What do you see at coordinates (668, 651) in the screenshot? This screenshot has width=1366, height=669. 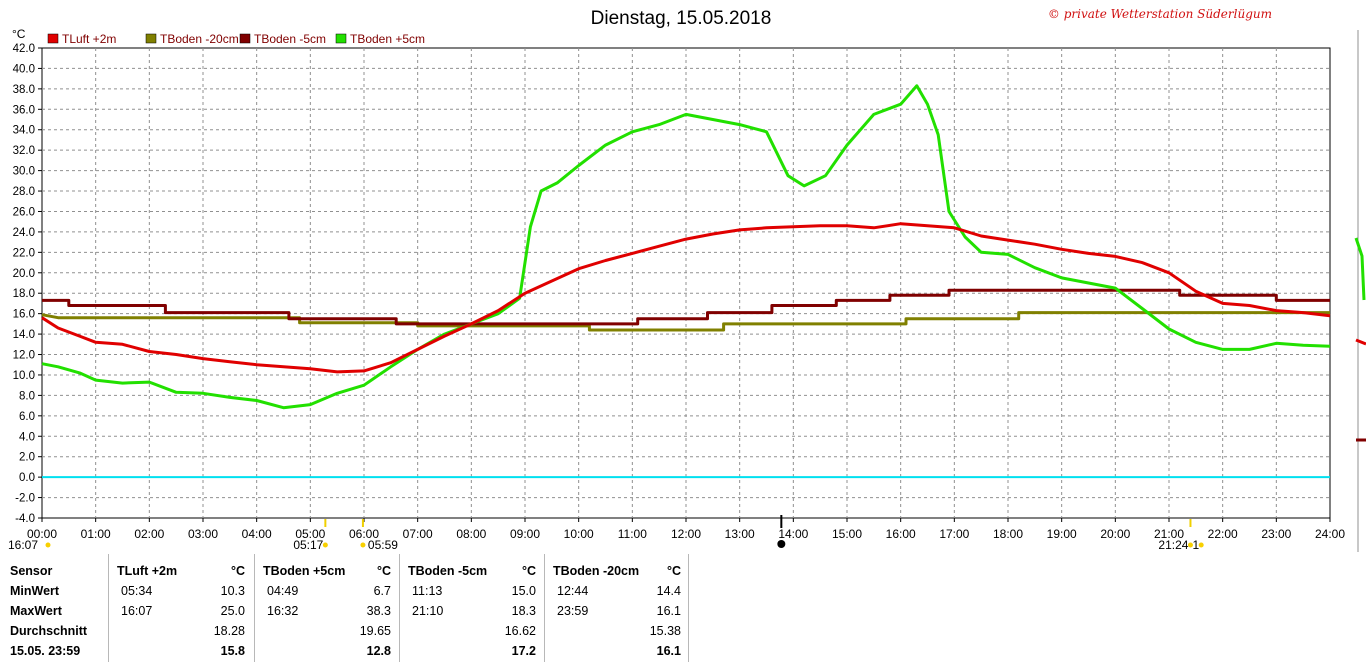 I see `stats-last-value: 16.1` at bounding box center [668, 651].